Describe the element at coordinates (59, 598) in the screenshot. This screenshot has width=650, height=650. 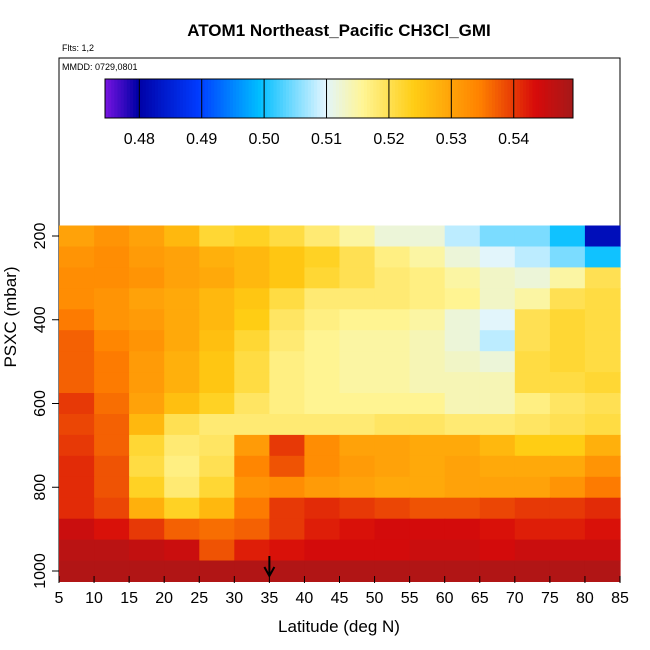
I see `x-tick-label: 5` at that location.